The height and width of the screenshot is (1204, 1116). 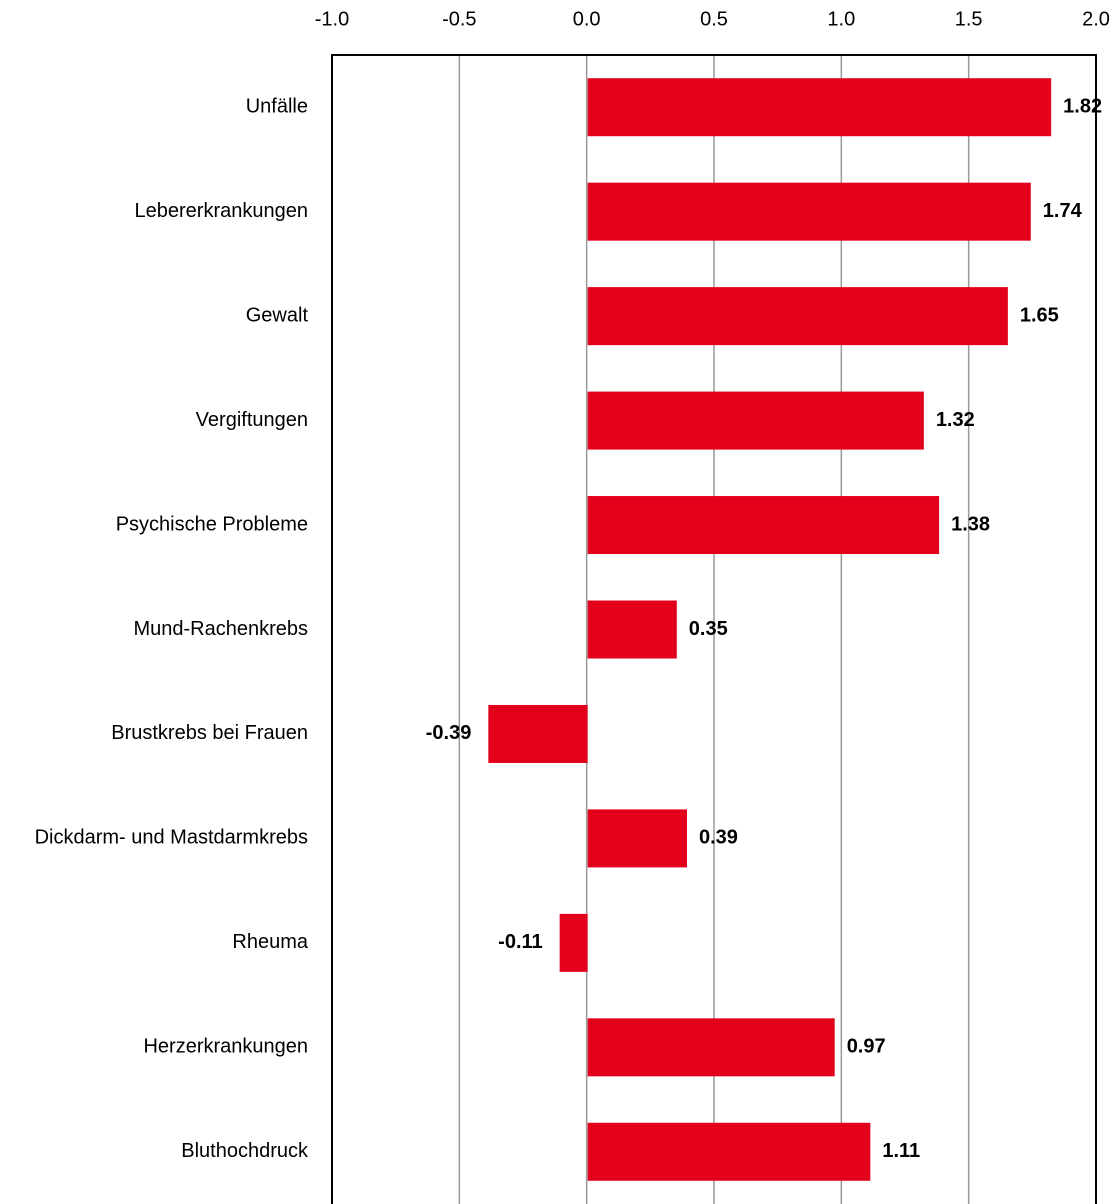 What do you see at coordinates (212, 524) in the screenshot?
I see `y-tick-label: Psychische Probleme` at bounding box center [212, 524].